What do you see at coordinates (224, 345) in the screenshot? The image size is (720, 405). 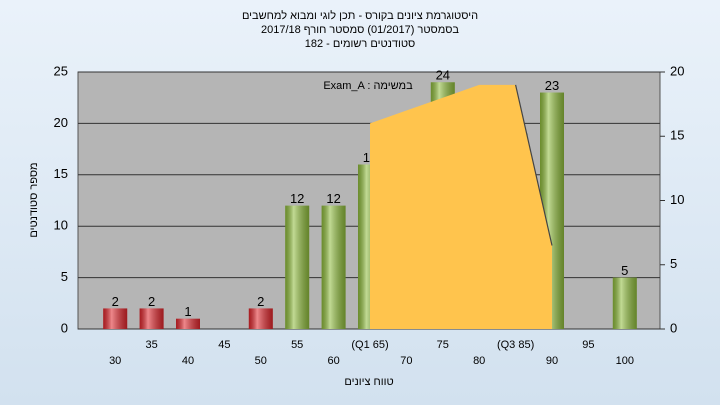 I see `x-tick-label: 45` at bounding box center [224, 345].